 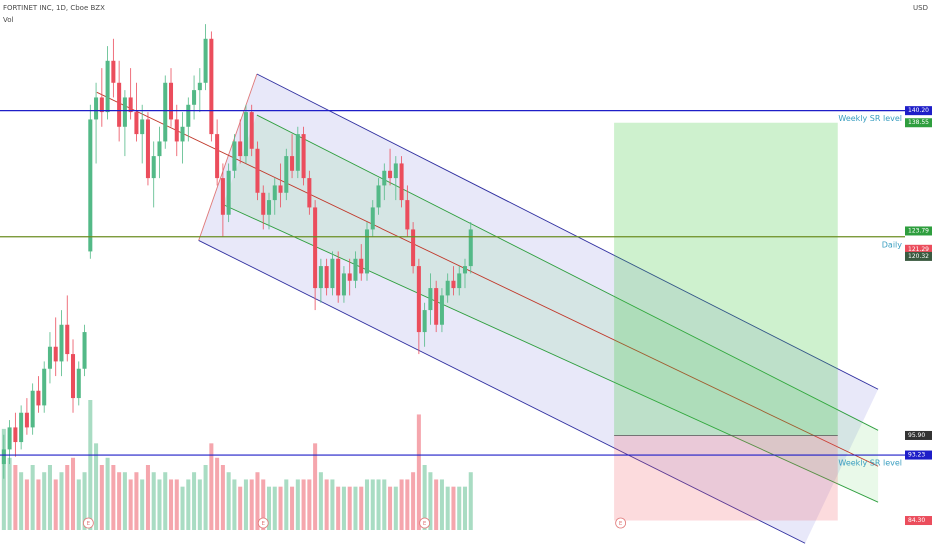 What do you see at coordinates (870, 463) in the screenshot?
I see `level-label: Weekly SR level` at bounding box center [870, 463].